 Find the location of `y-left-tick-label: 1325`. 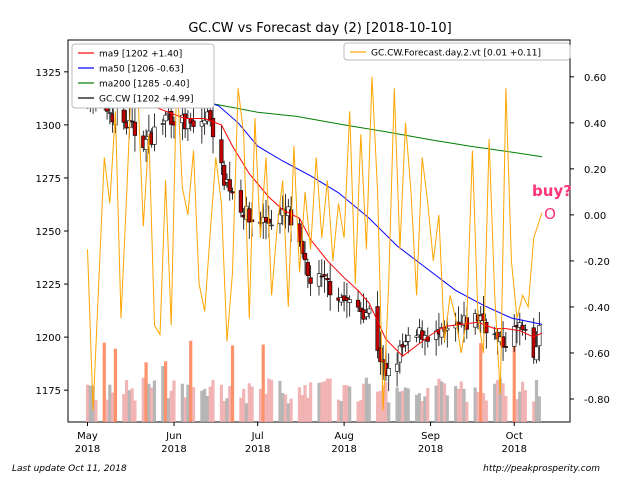

y-left-tick-label: 1325 is located at coordinates (48, 73).